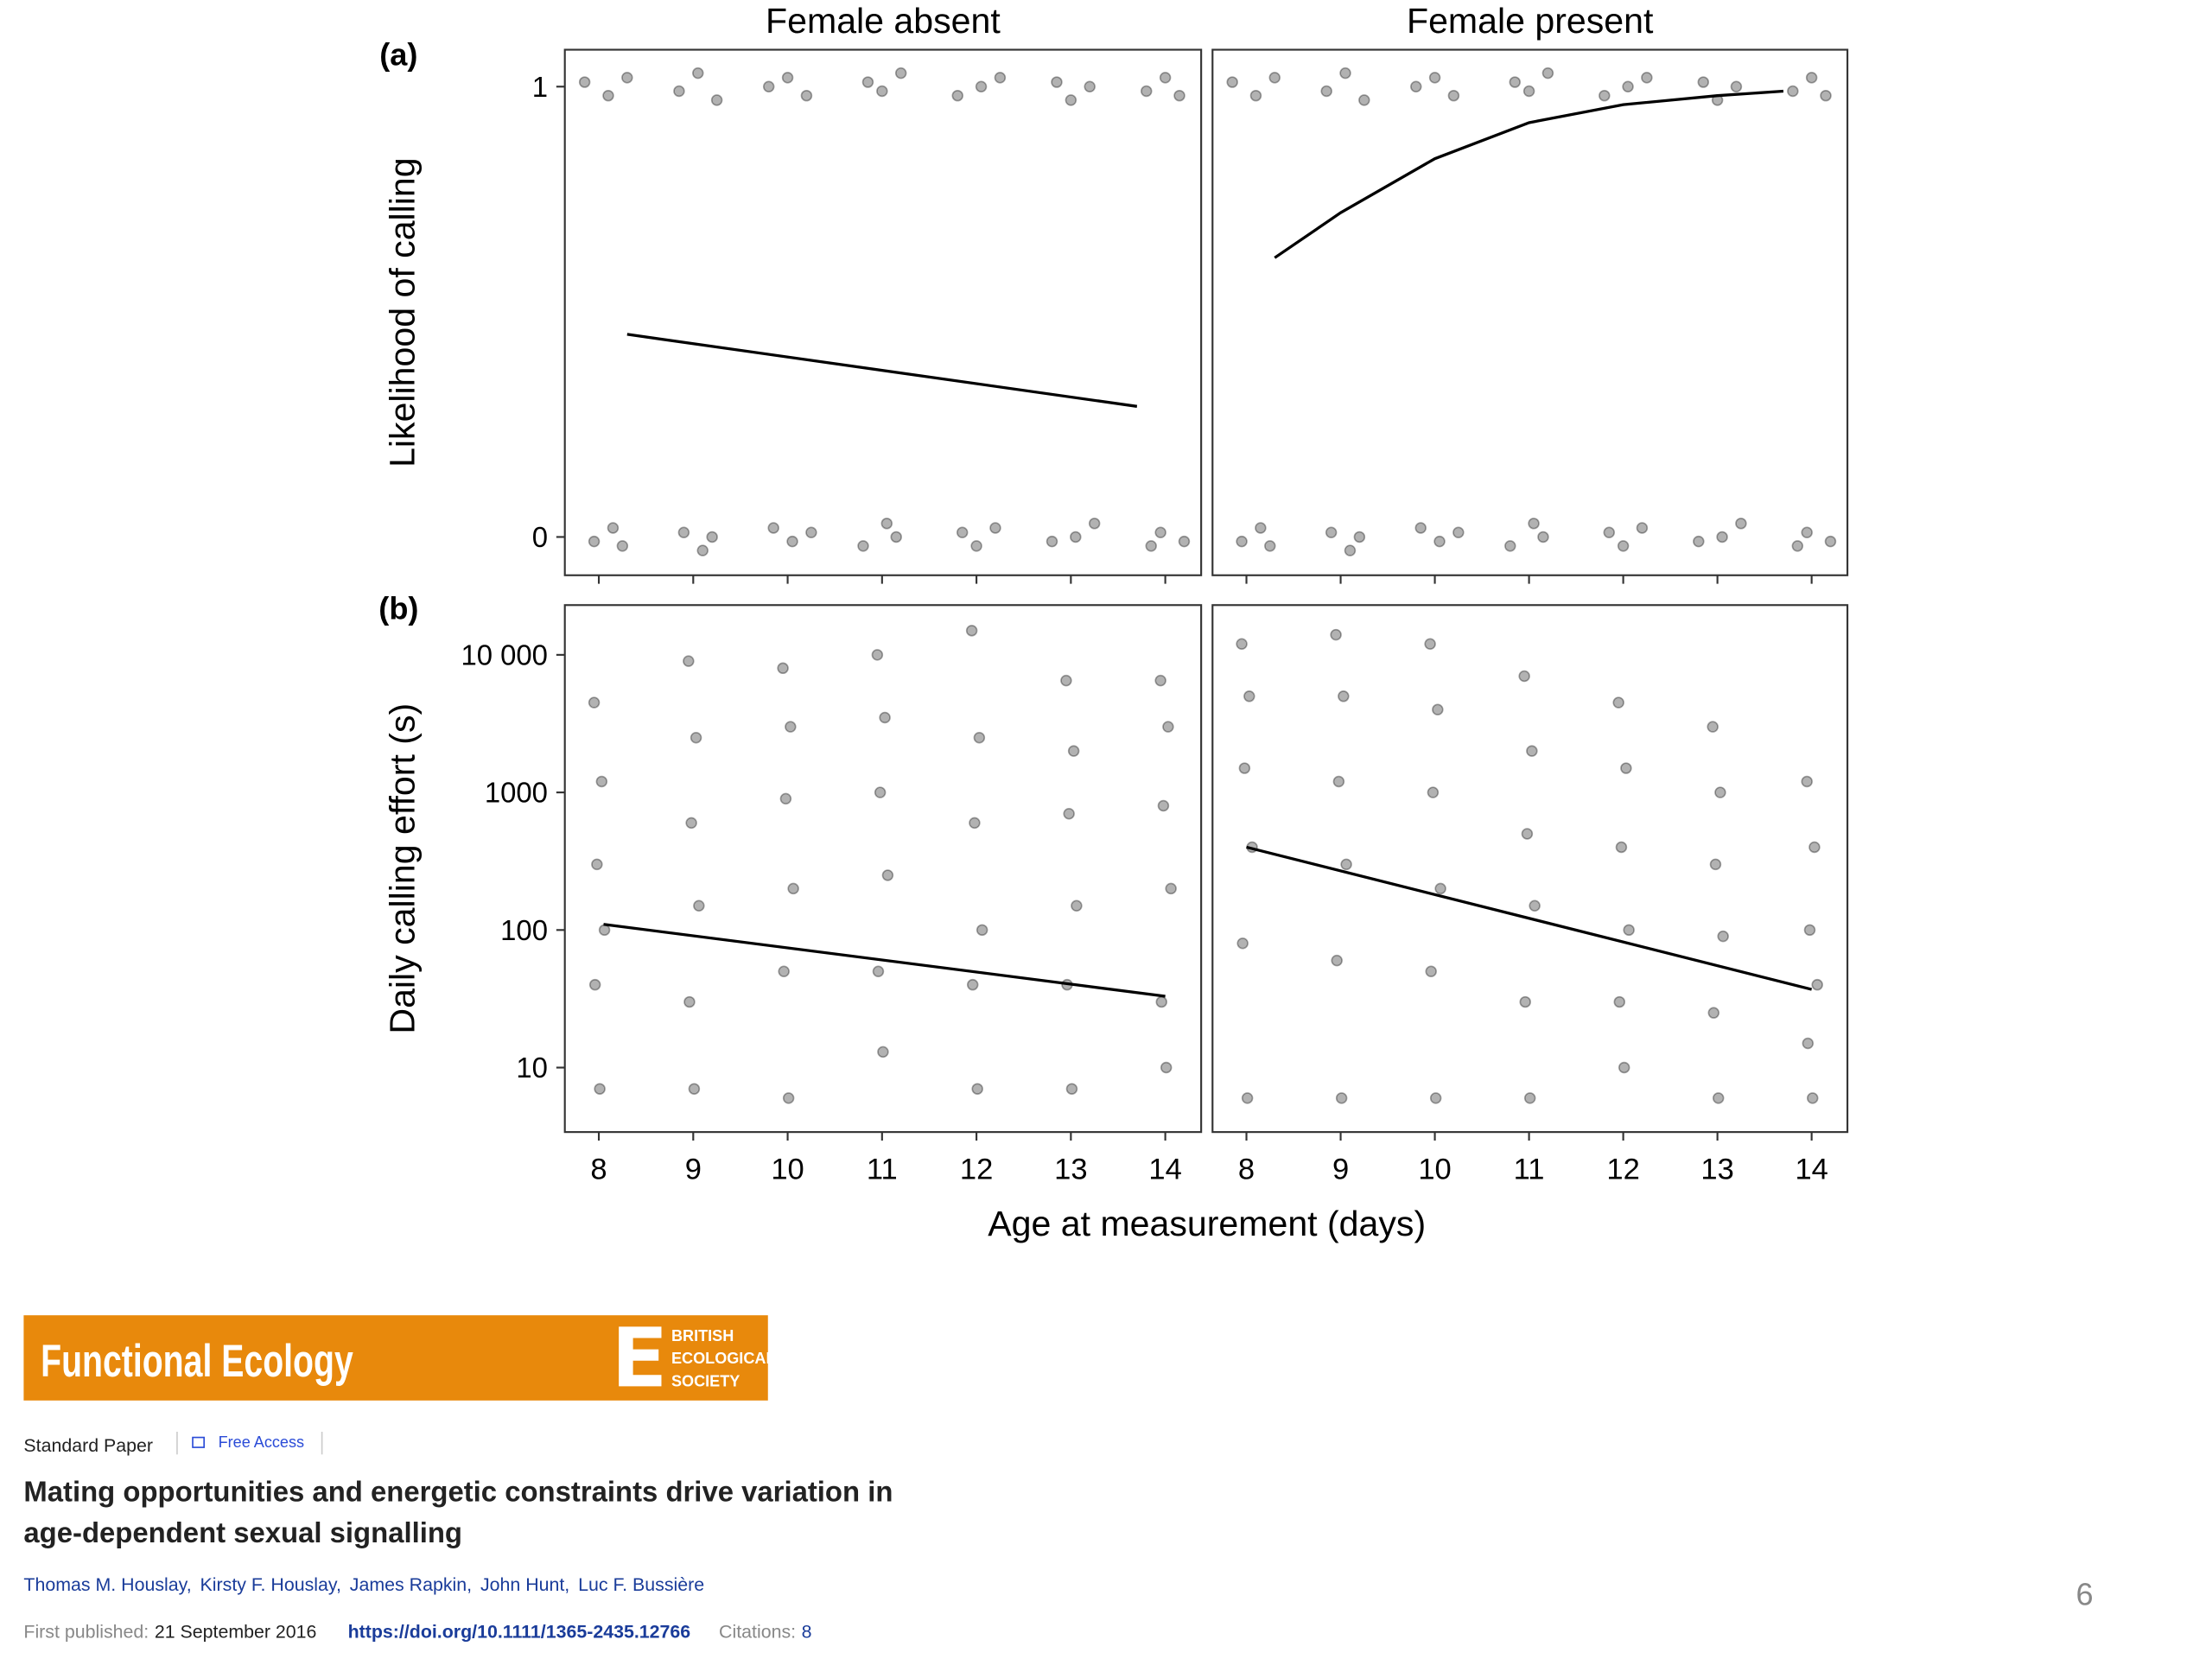  What do you see at coordinates (398, 55) in the screenshot?
I see `panel-label: (a)` at bounding box center [398, 55].